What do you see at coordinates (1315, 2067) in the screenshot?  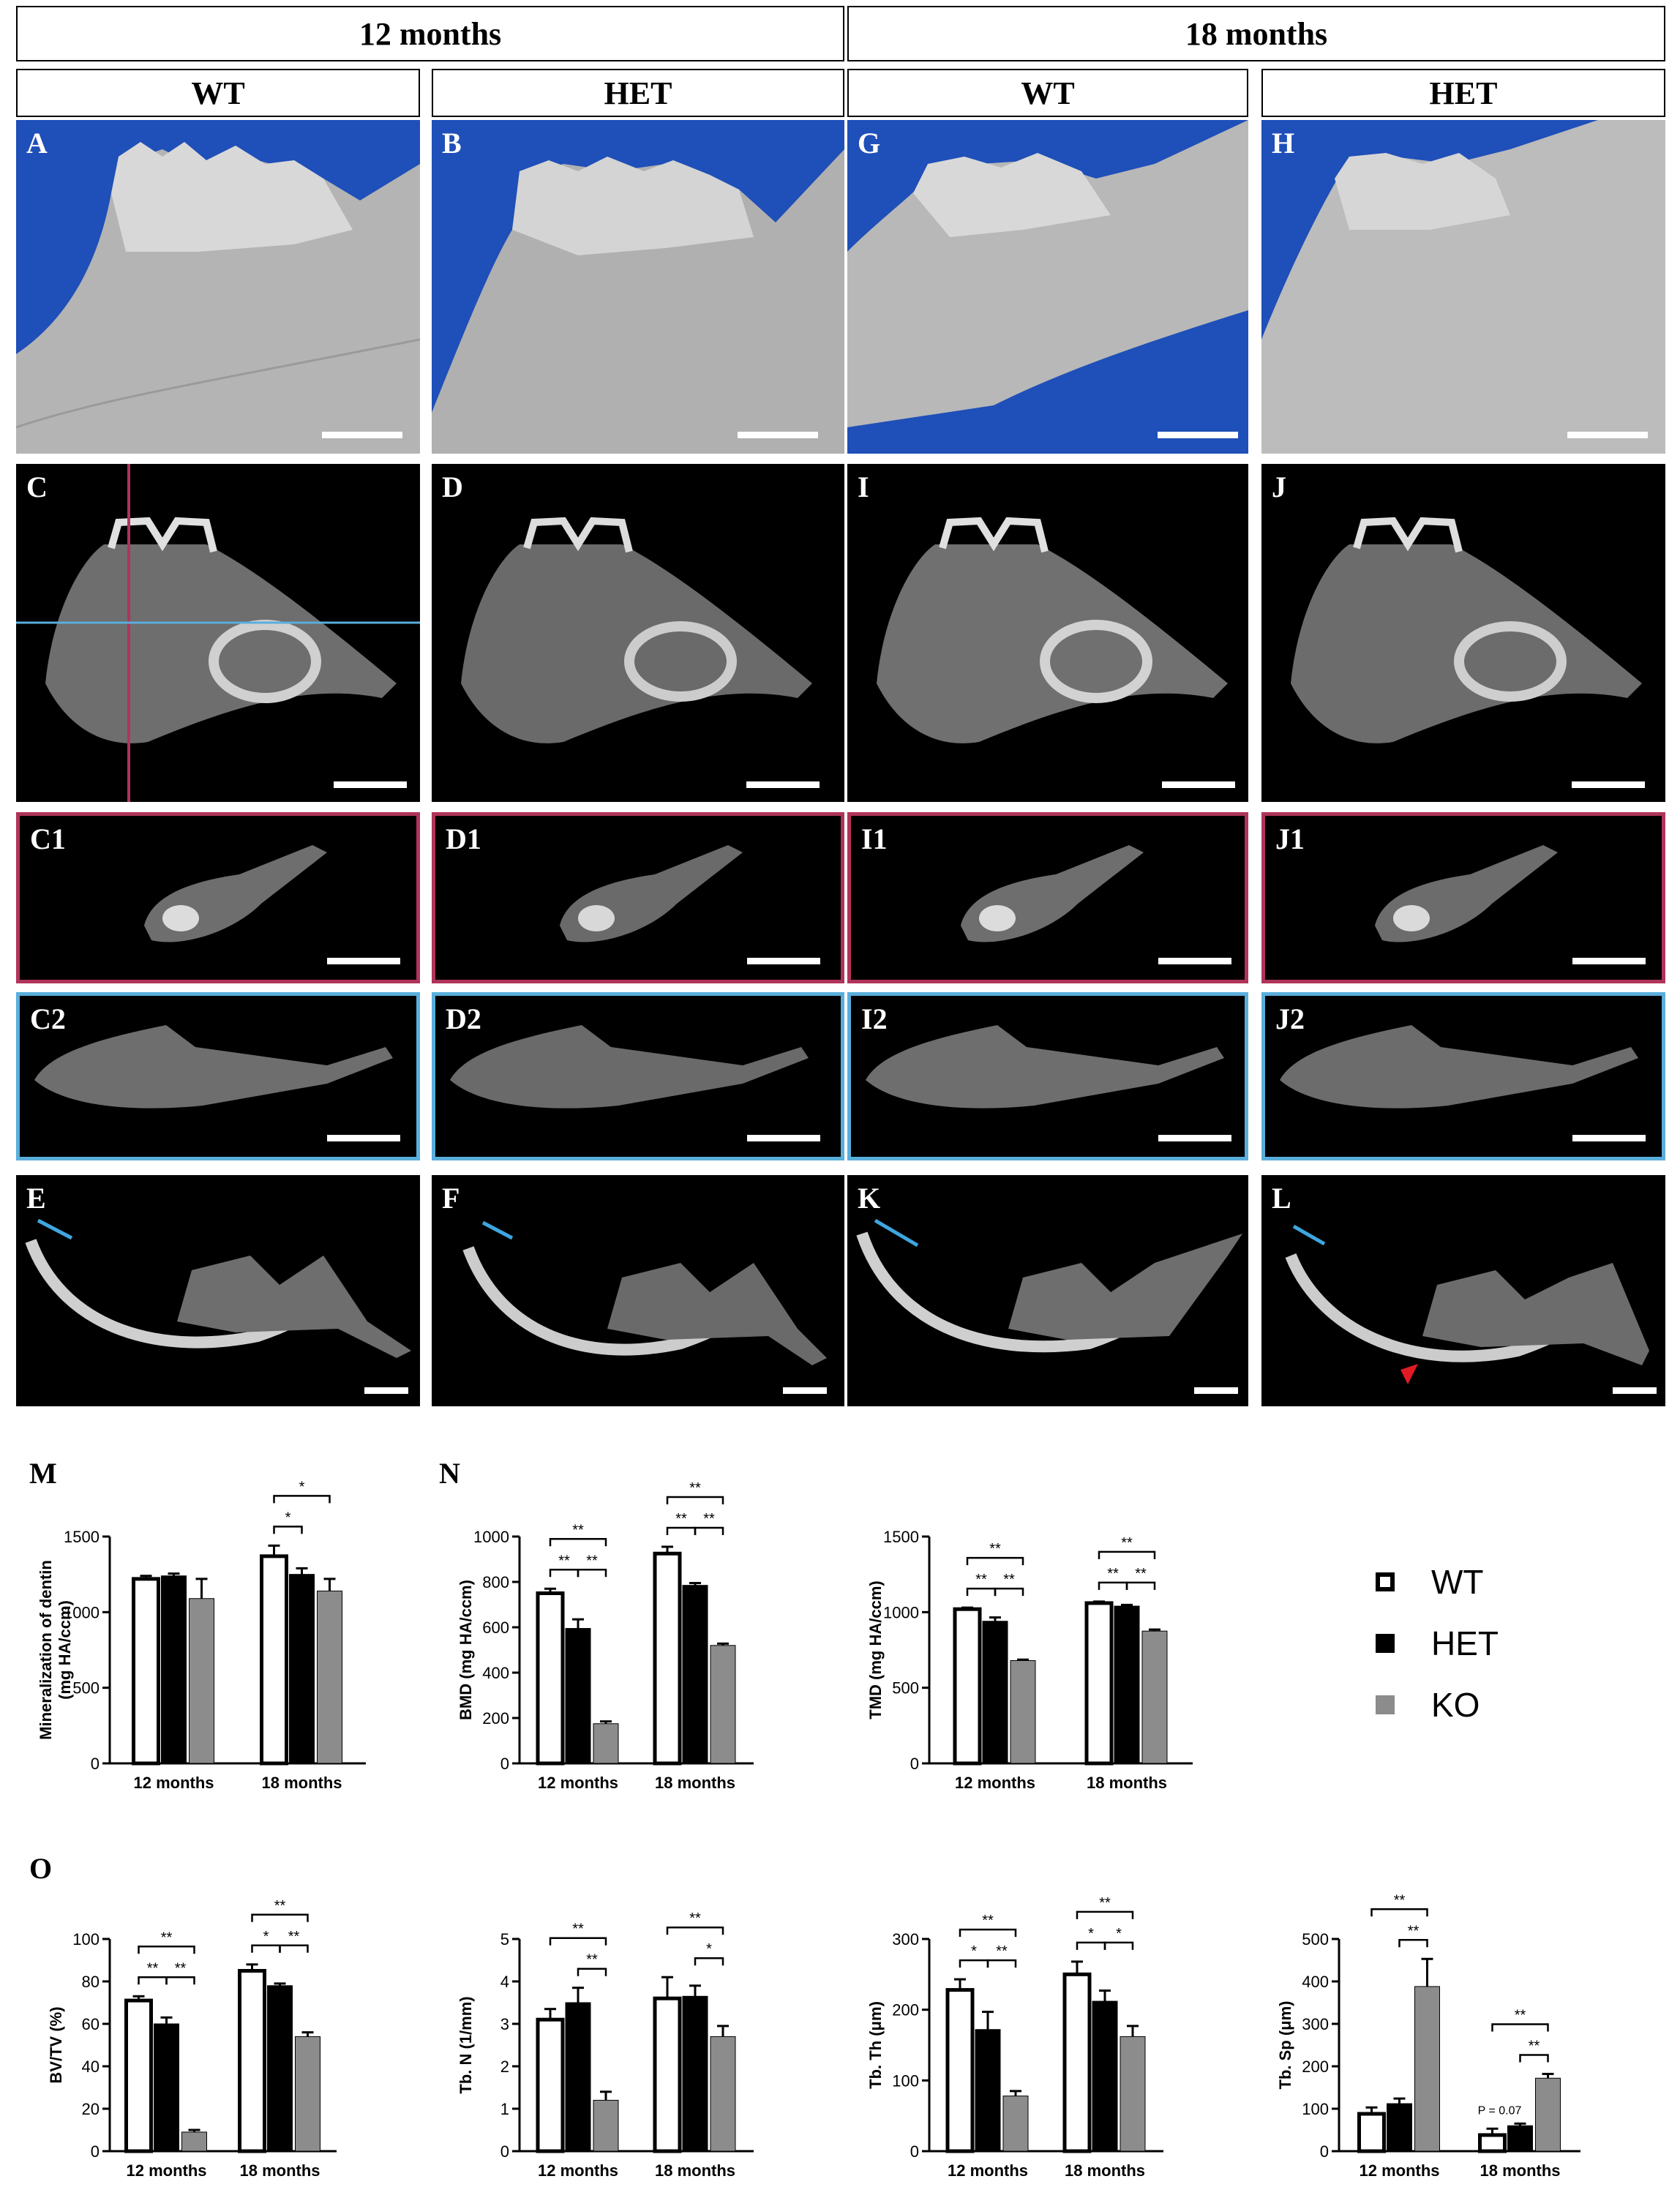 I see `y-tick-label: 200` at bounding box center [1315, 2067].